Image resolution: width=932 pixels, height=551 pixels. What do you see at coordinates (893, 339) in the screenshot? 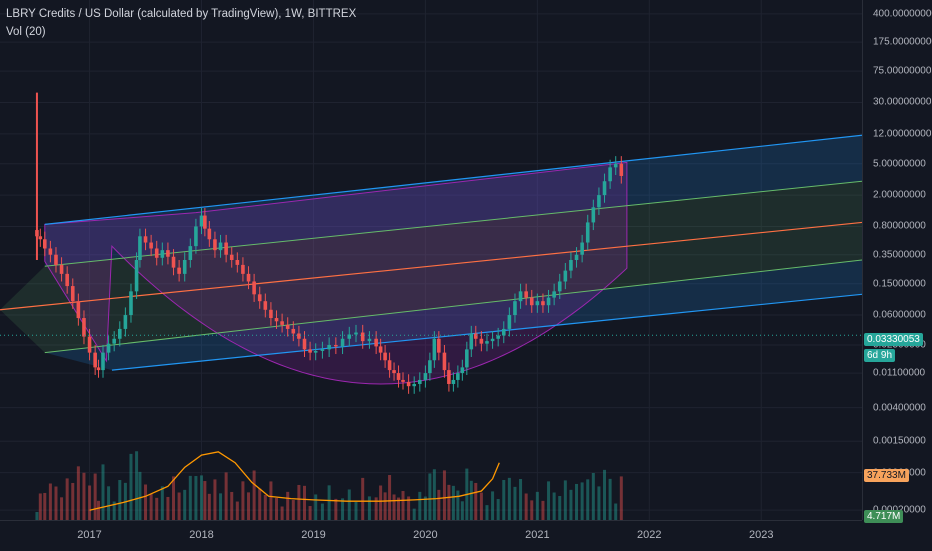
I see `last-price-badge: 0.03330053` at bounding box center [893, 339].